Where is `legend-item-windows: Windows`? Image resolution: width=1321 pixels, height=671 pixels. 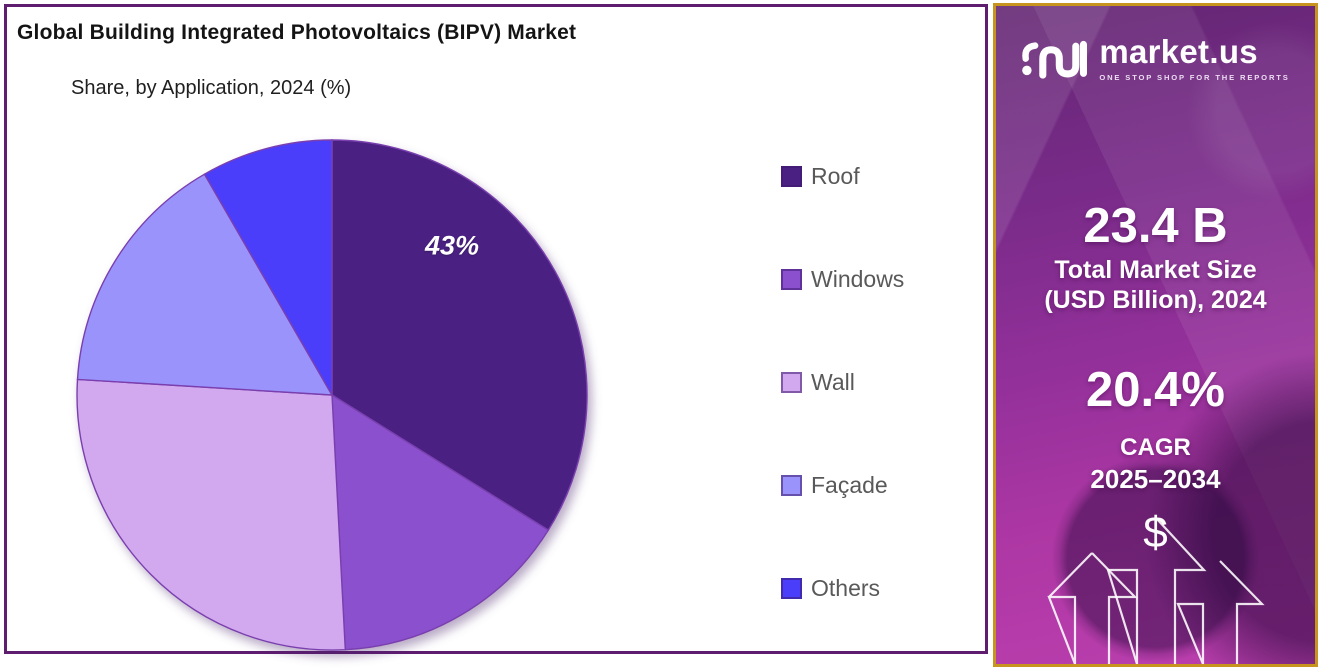
legend-item-windows: Windows is located at coordinates (842, 279).